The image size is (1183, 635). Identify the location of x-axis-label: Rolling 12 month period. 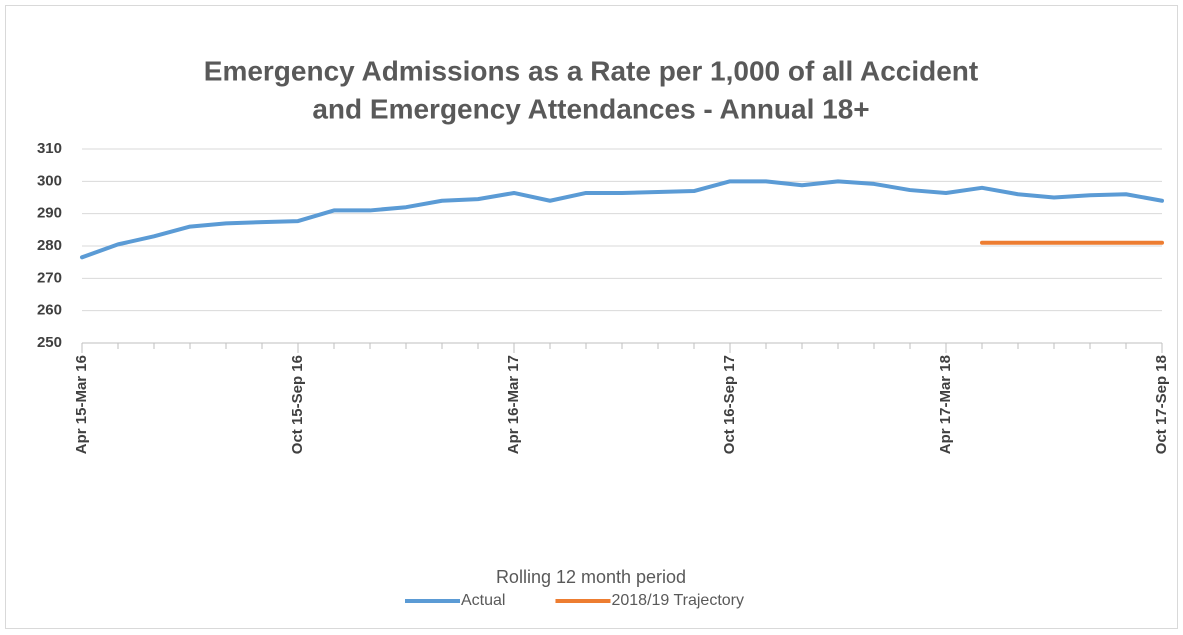
(591, 577).